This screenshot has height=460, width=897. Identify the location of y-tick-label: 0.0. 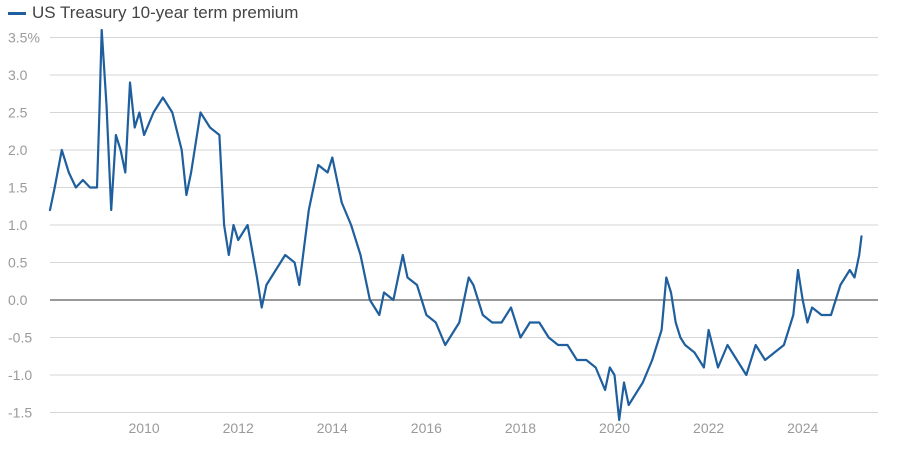
(18, 300).